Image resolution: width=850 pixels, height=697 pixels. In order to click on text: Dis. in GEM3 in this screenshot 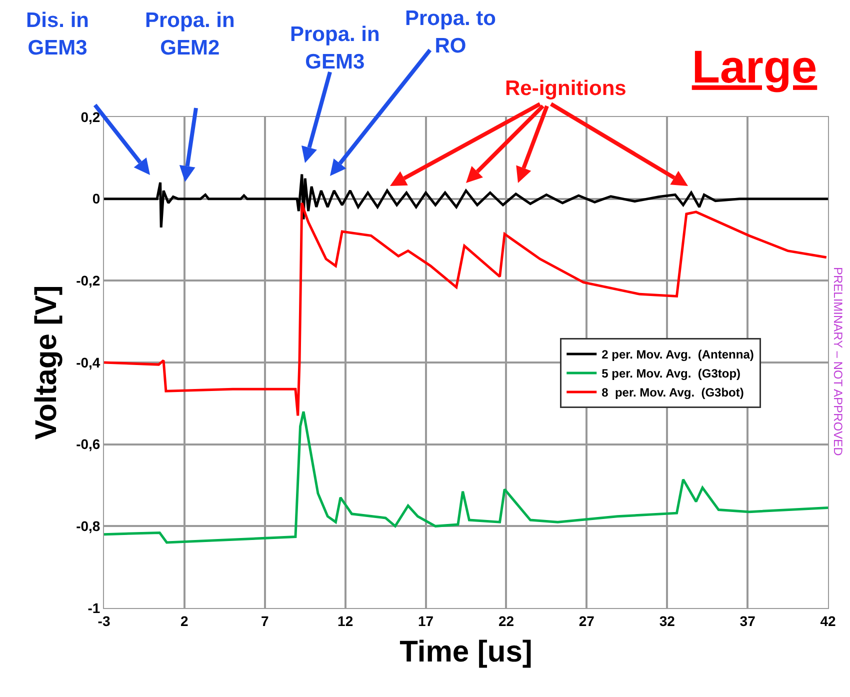, I will do `click(58, 34)`.